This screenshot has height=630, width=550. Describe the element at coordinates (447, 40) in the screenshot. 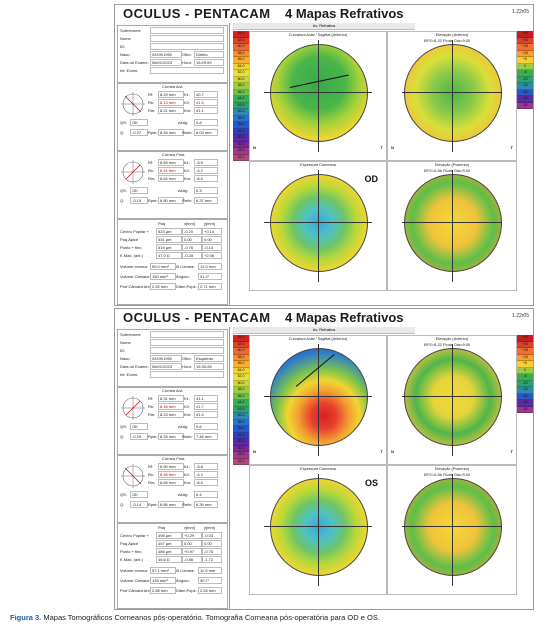

I see `bfs-label: BFS=8.22 Float, Dia=9.00` at that location.